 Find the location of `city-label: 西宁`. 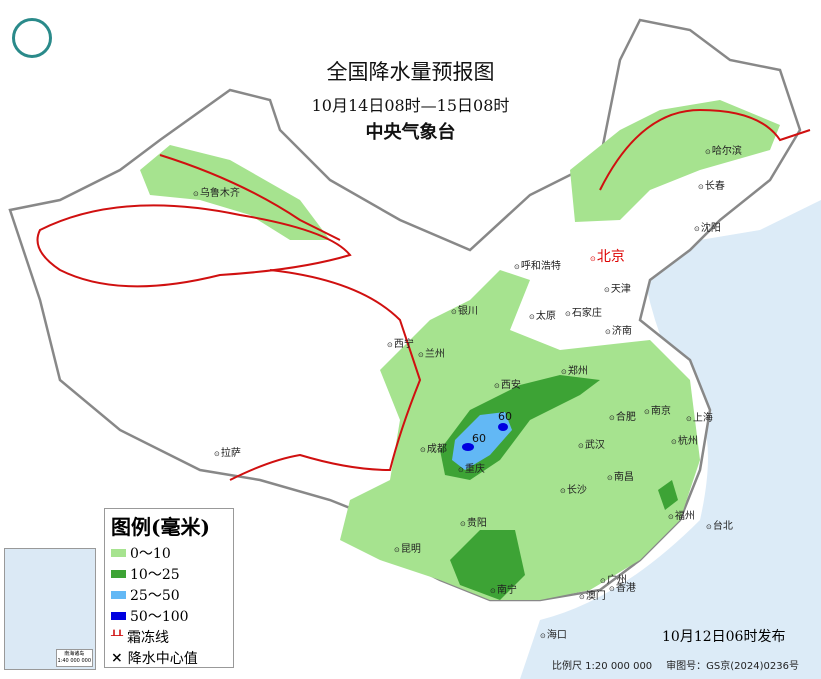

city-label: 西宁 is located at coordinates (400, 342).